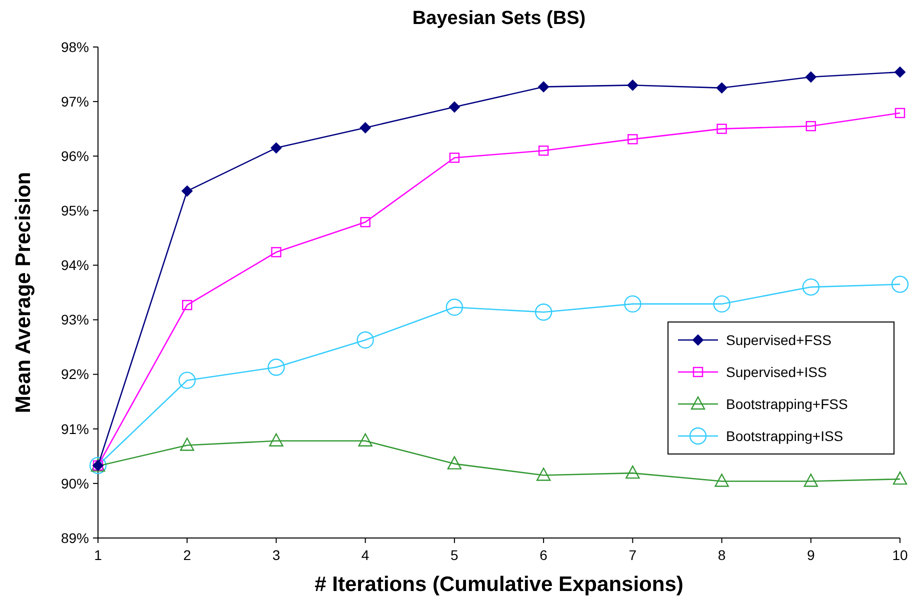  Describe the element at coordinates (74, 538) in the screenshot. I see `y-tick-label: 89%` at that location.